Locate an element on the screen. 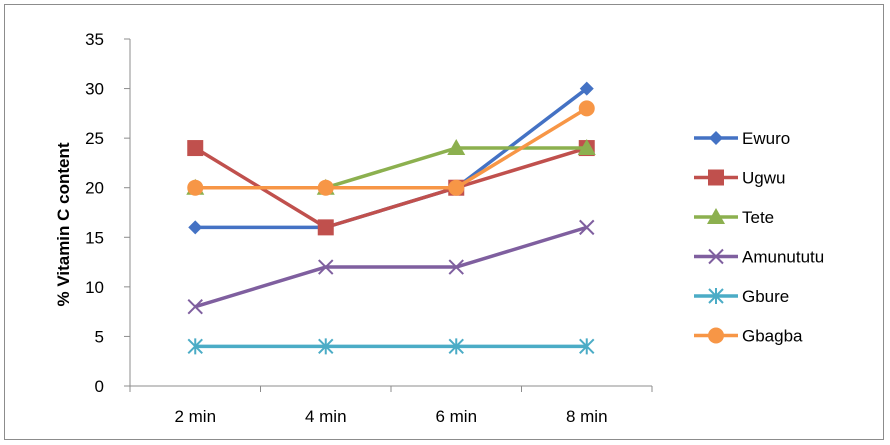  legend-item-ugwu: Ugwu is located at coordinates (739, 178).